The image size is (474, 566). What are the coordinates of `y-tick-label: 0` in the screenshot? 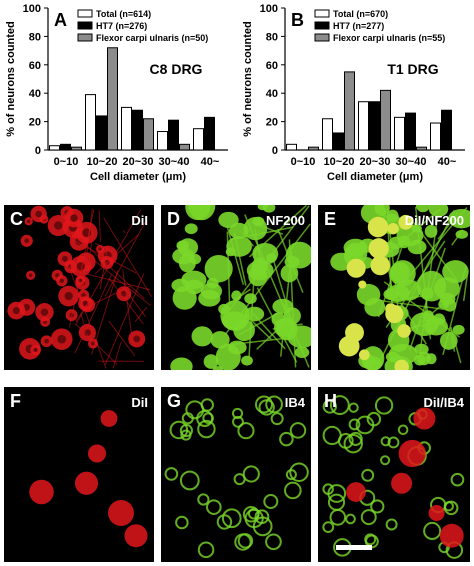 It's located at (38, 151).